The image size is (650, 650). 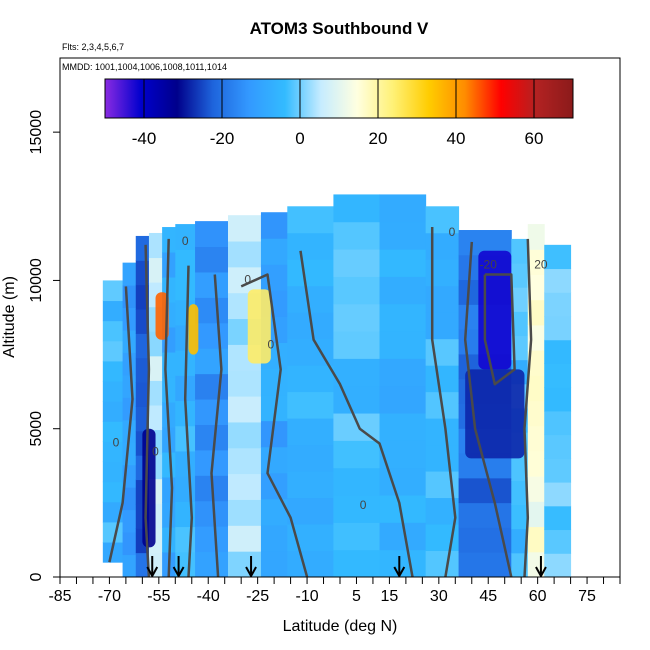 What do you see at coordinates (399, 571) in the screenshot?
I see `dive-marker-arrowhead` at bounding box center [399, 571].